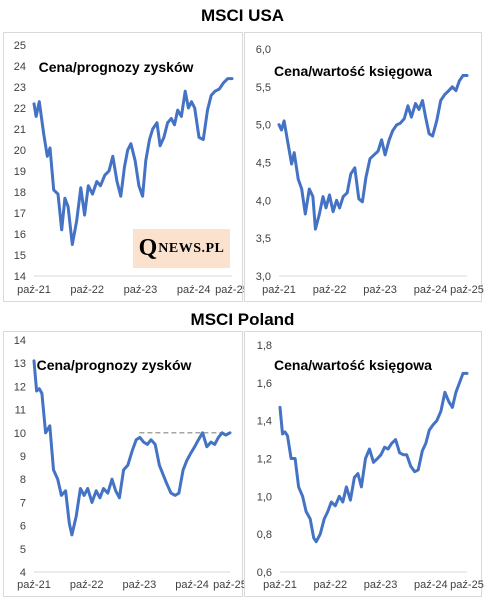 Image resolution: width=485 pixels, height=598 pixels. What do you see at coordinates (20, 364) in the screenshot?
I see `y-tick-label: 13` at bounding box center [20, 364].